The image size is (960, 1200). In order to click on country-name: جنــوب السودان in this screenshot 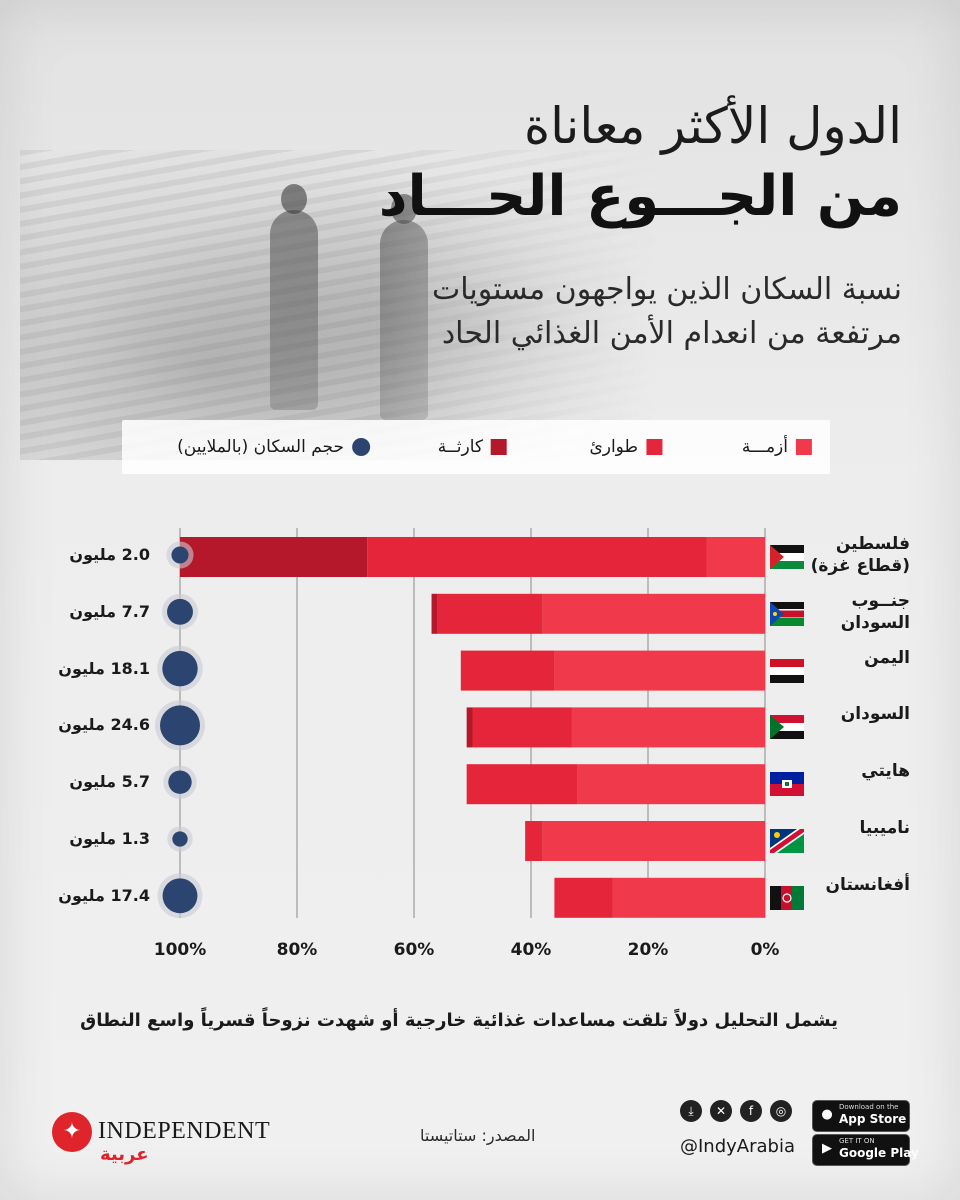, I will do `click(875, 612)`.